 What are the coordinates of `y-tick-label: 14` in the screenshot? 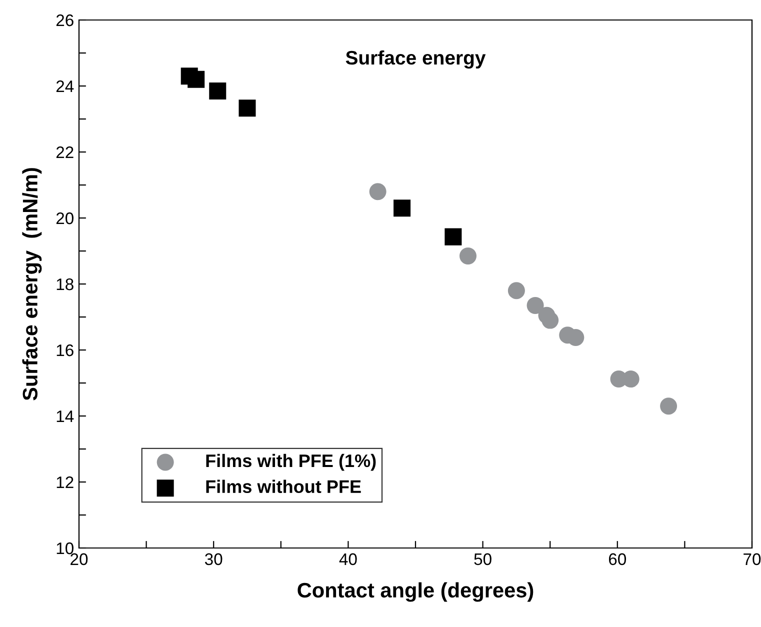 It's located at (65, 416).